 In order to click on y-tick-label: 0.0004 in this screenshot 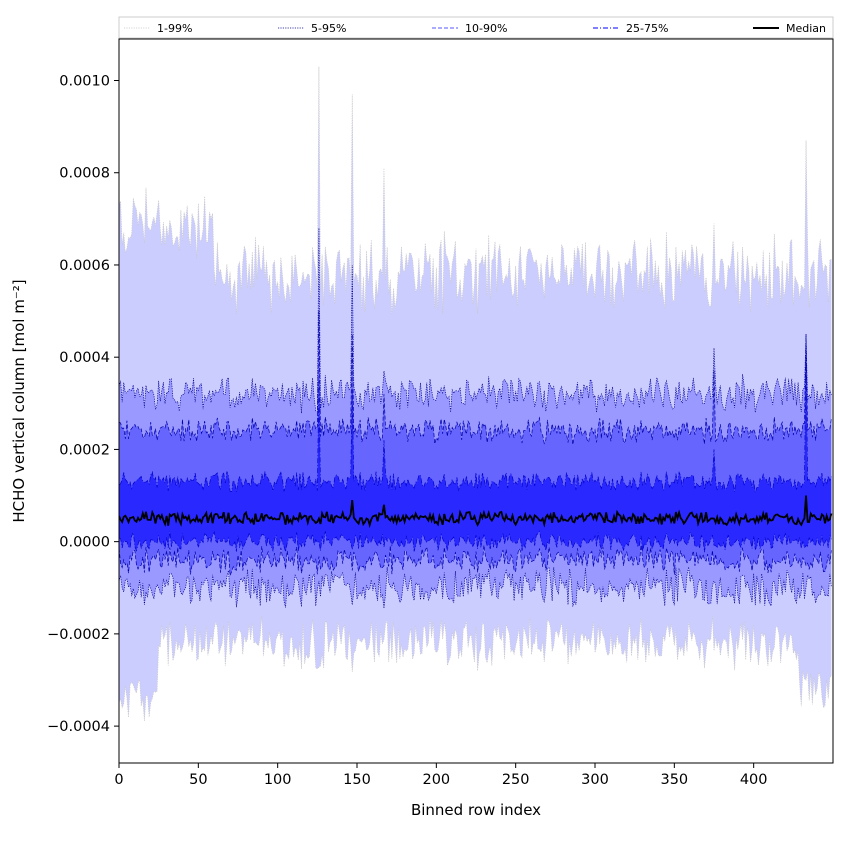, I will do `click(84, 358)`.